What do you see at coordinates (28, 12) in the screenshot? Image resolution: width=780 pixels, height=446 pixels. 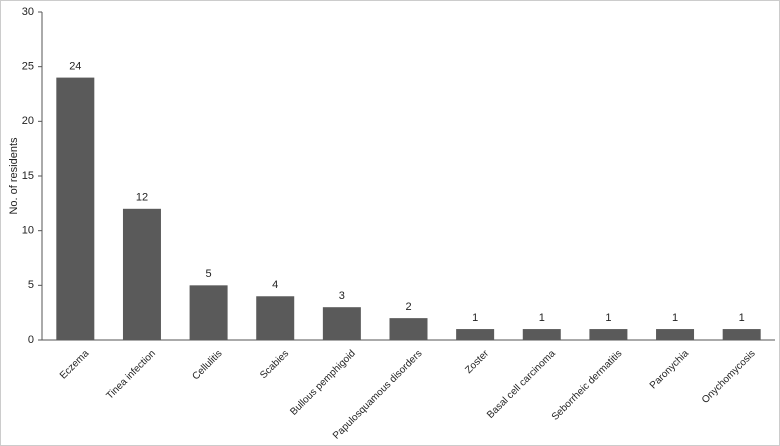 I see `y-tick-label: 30` at bounding box center [28, 12].